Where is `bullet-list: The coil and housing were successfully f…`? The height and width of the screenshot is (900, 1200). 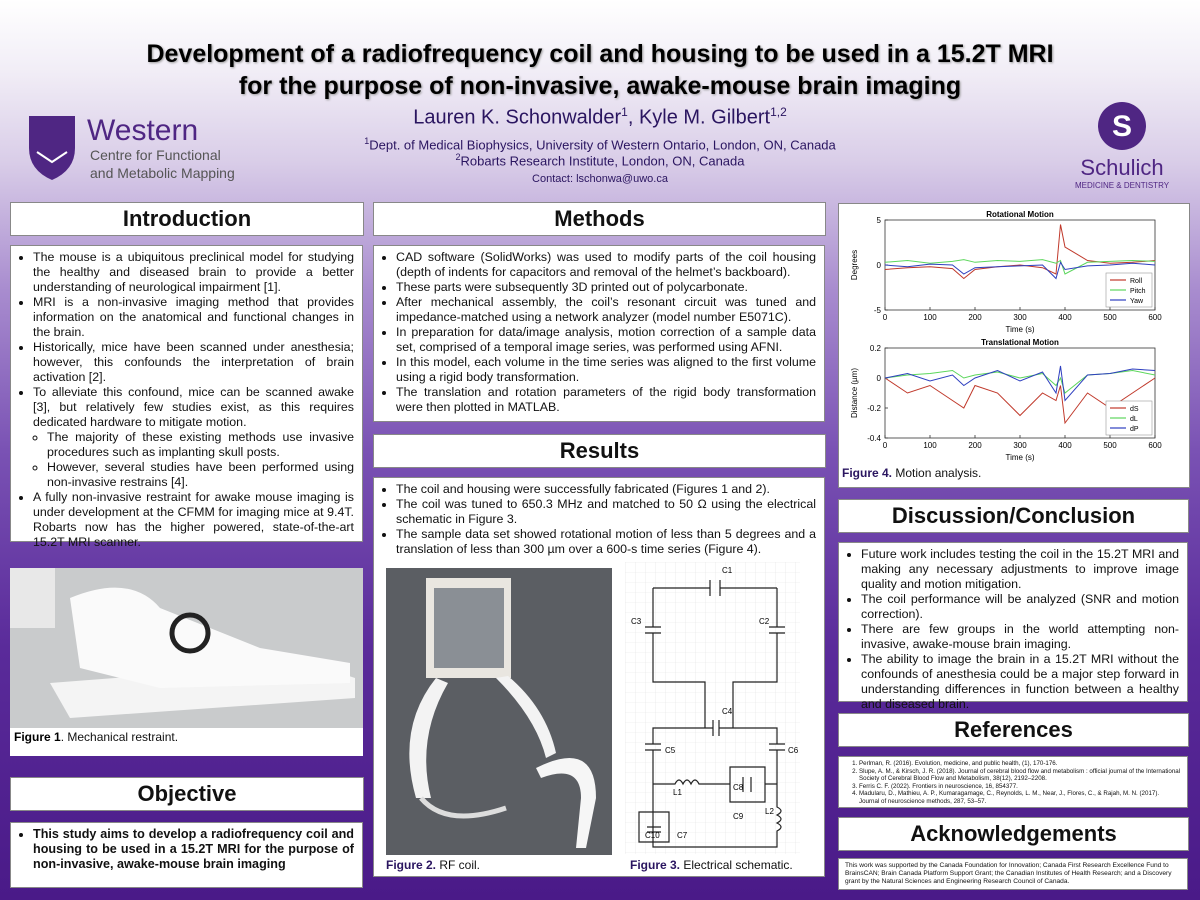 bullet-list: The coil and housing were successfully f… is located at coordinates (599, 519).